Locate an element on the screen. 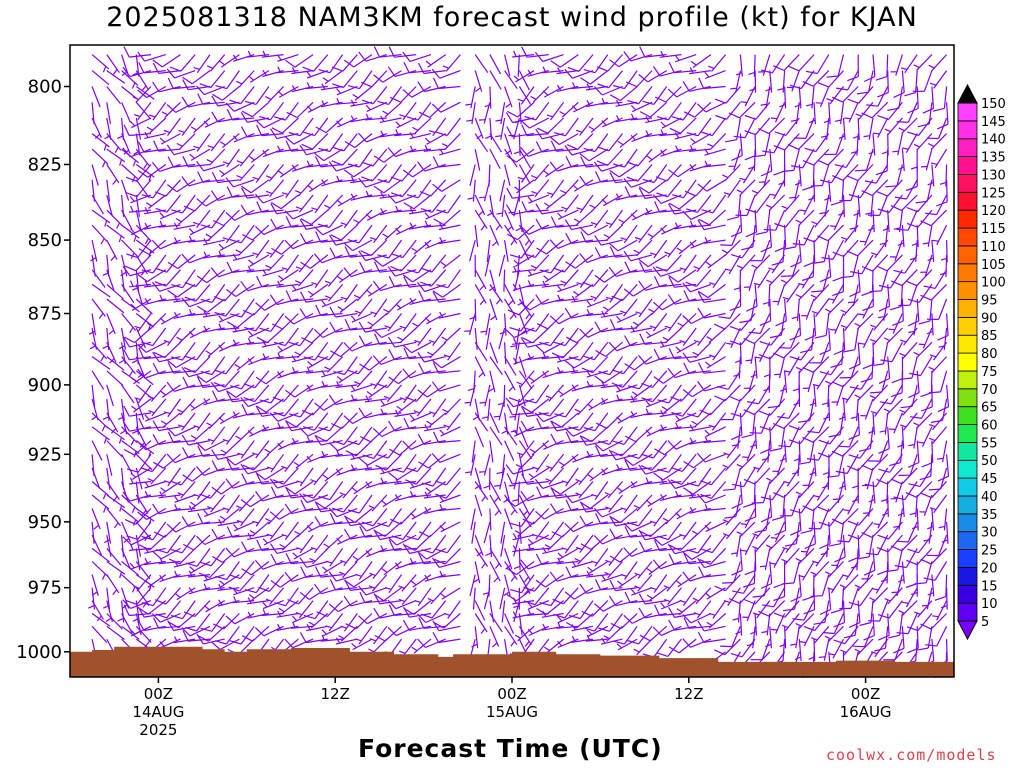  credit-link: coolwx.com/models is located at coordinates (911, 755).